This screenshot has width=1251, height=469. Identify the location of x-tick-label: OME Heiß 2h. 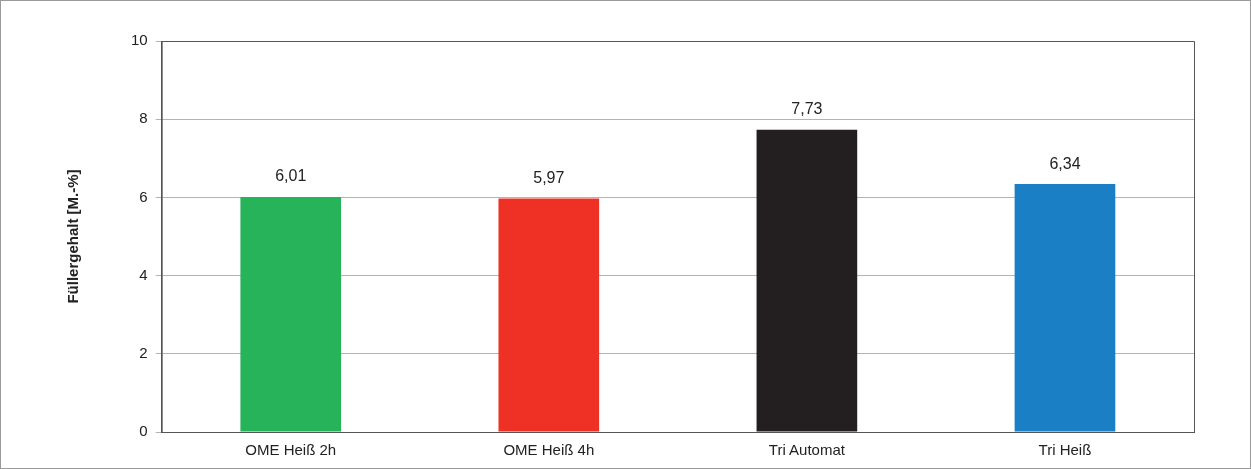
(291, 450).